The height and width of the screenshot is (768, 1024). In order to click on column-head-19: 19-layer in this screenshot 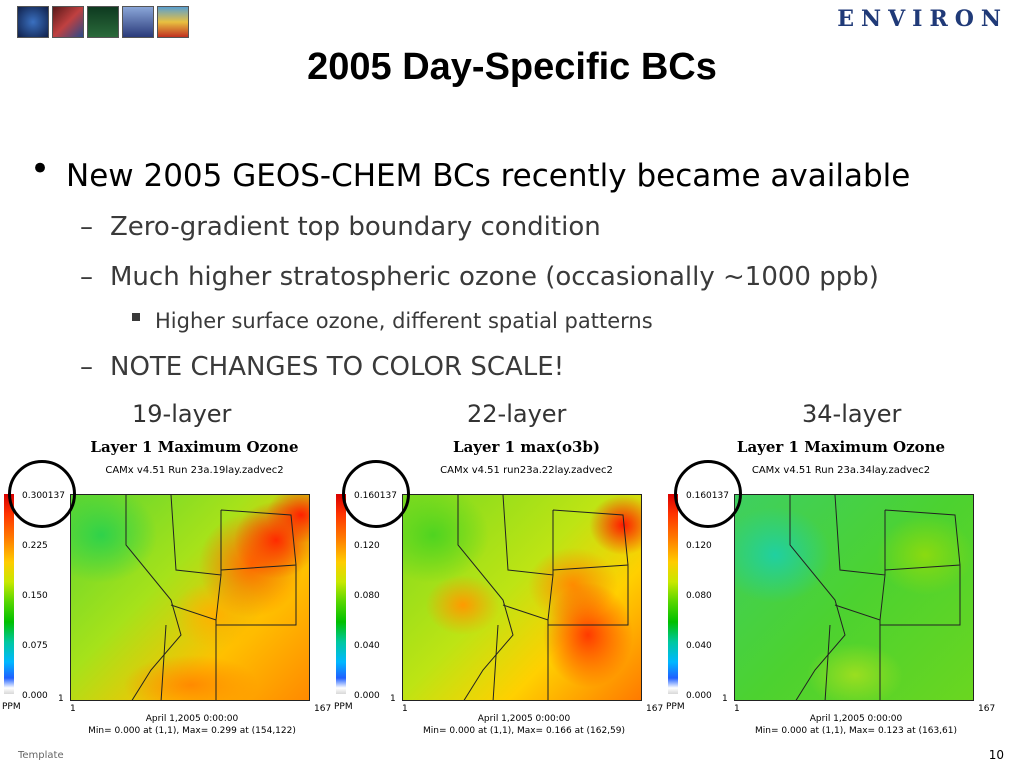, I will do `click(182, 414)`.